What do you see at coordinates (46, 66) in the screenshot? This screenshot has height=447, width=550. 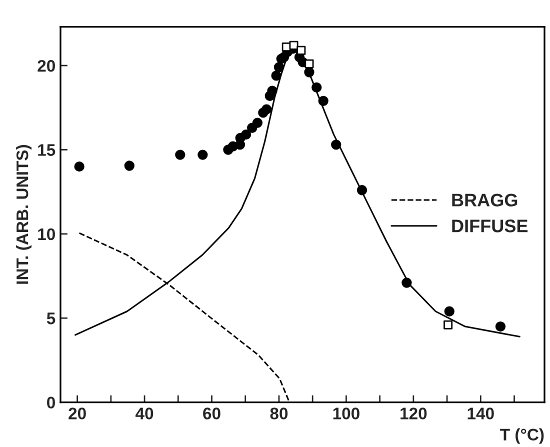 I see `y-tick-label: 20` at bounding box center [46, 66].